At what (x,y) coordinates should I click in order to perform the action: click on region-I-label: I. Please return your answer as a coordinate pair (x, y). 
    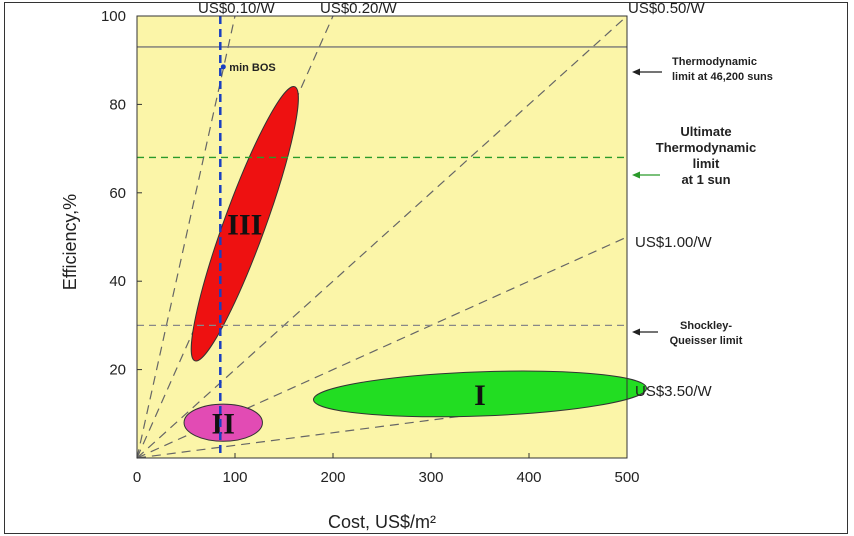
    Looking at the image, I should click on (480, 395).